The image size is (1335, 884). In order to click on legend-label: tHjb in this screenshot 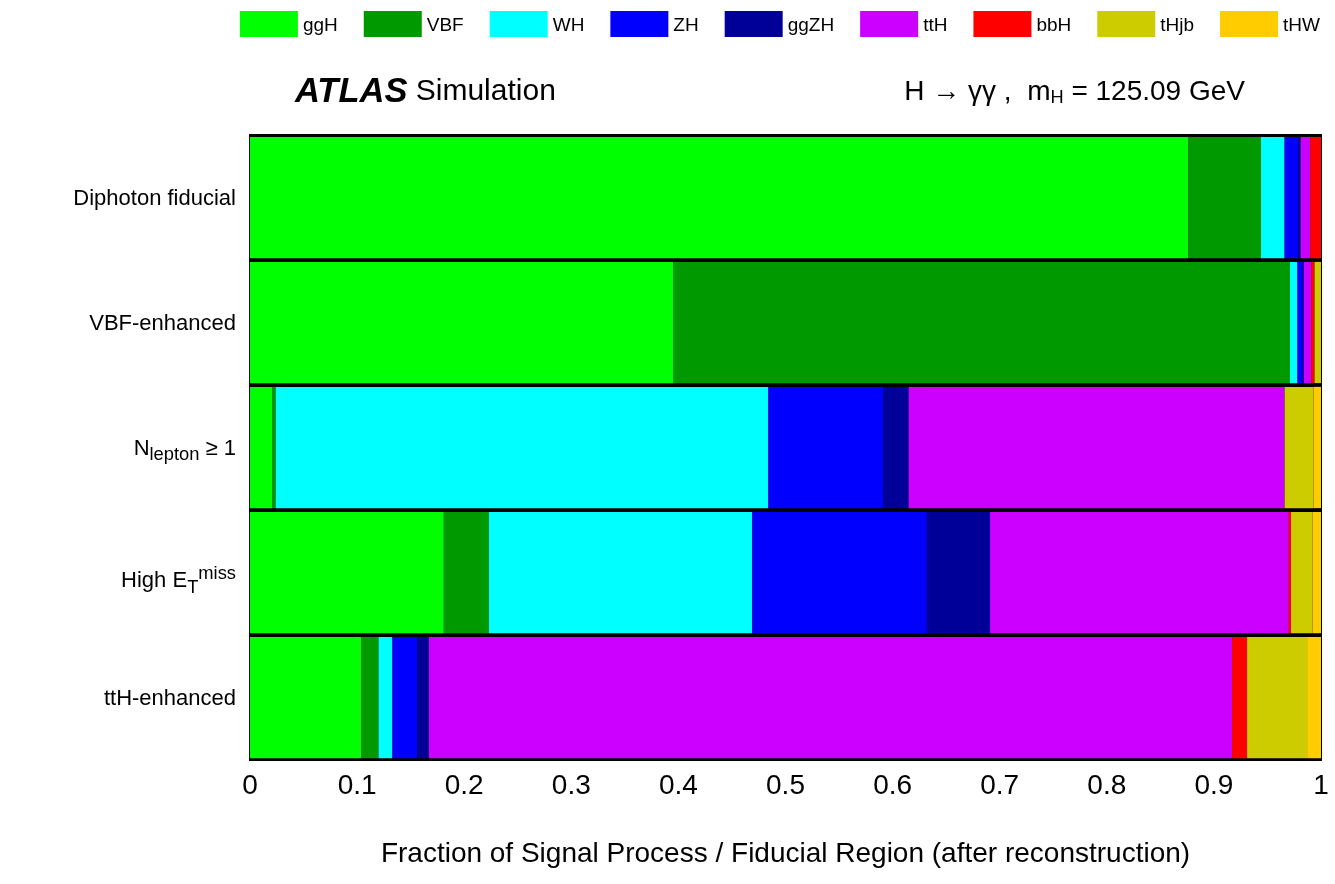, I will do `click(1177, 24)`.